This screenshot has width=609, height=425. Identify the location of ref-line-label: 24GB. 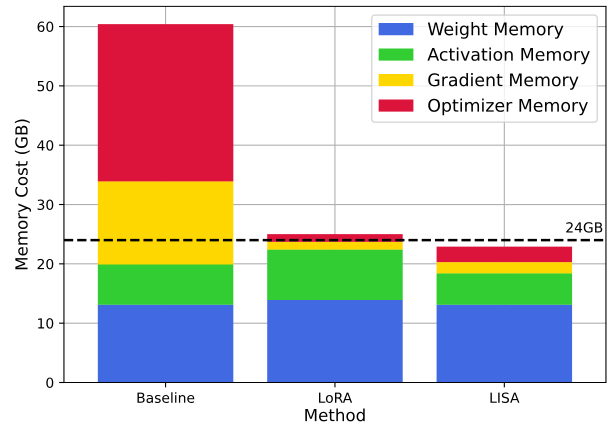
(584, 227).